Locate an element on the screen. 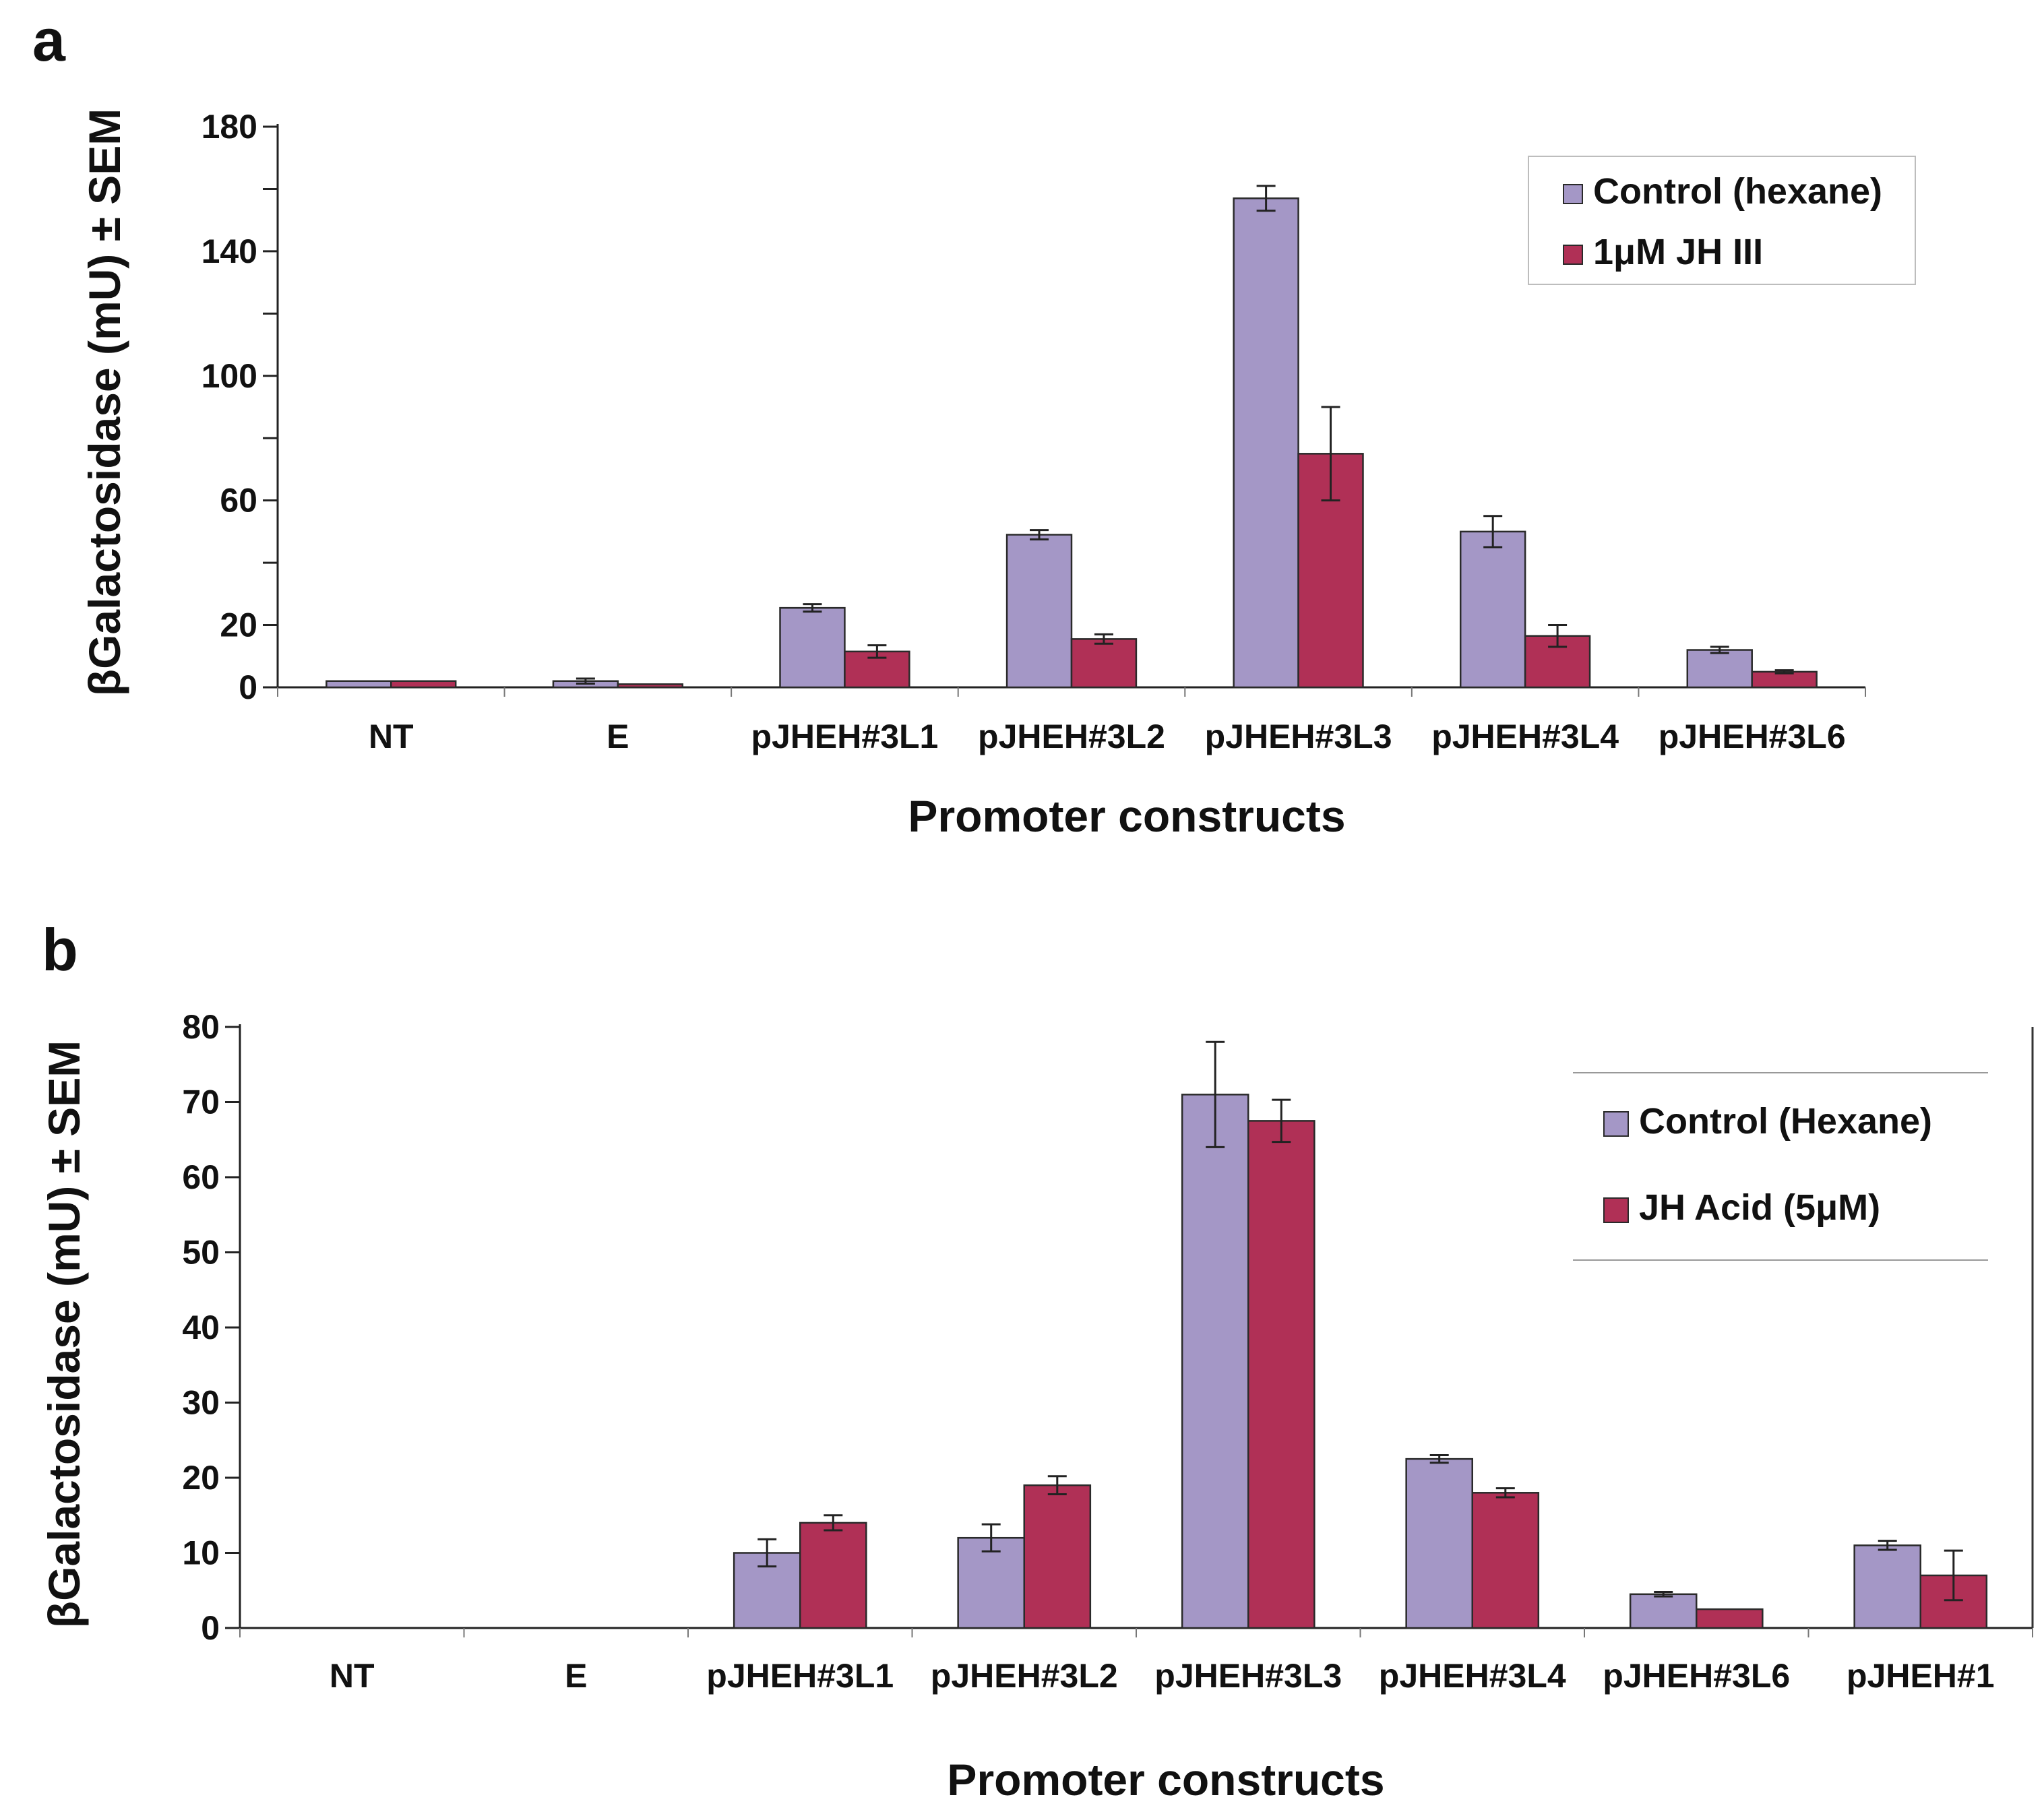 This screenshot has height=1816, width=2044. x-category-label: pJHEH#1 is located at coordinates (1921, 1676).